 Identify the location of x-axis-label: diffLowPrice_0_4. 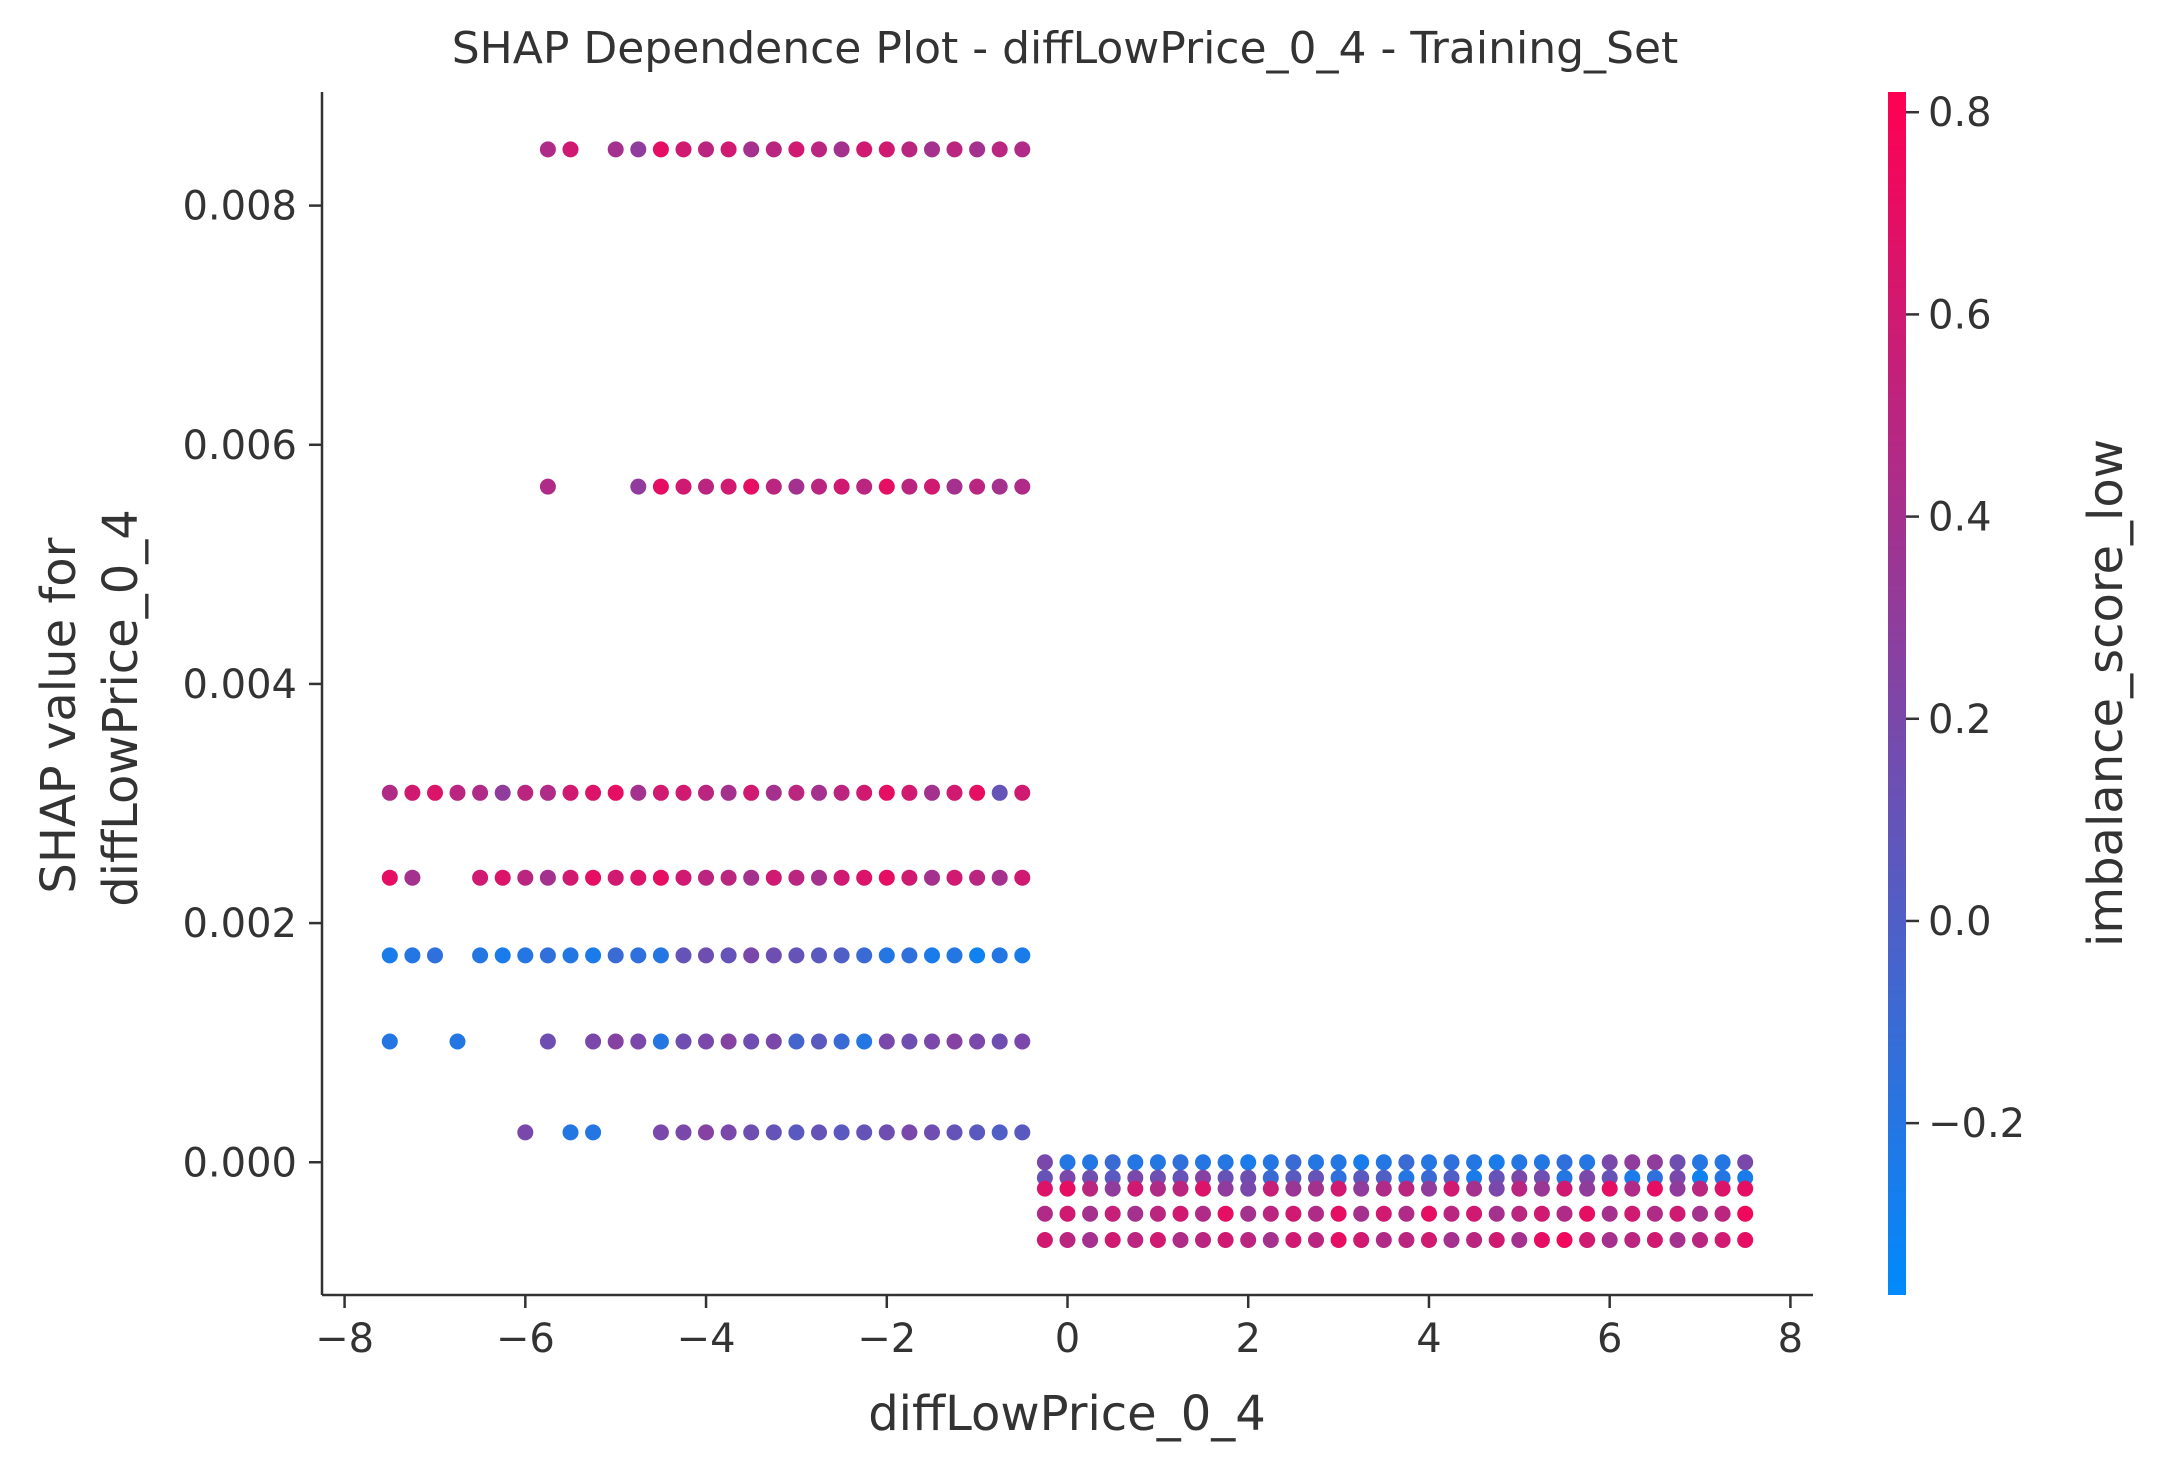
(1067, 1414).